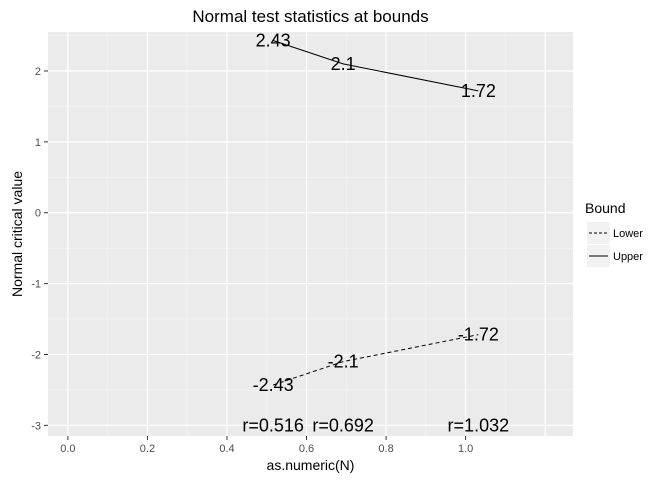 The width and height of the screenshot is (672, 480). What do you see at coordinates (36, 285) in the screenshot?
I see `y-tick-label: -1` at bounding box center [36, 285].